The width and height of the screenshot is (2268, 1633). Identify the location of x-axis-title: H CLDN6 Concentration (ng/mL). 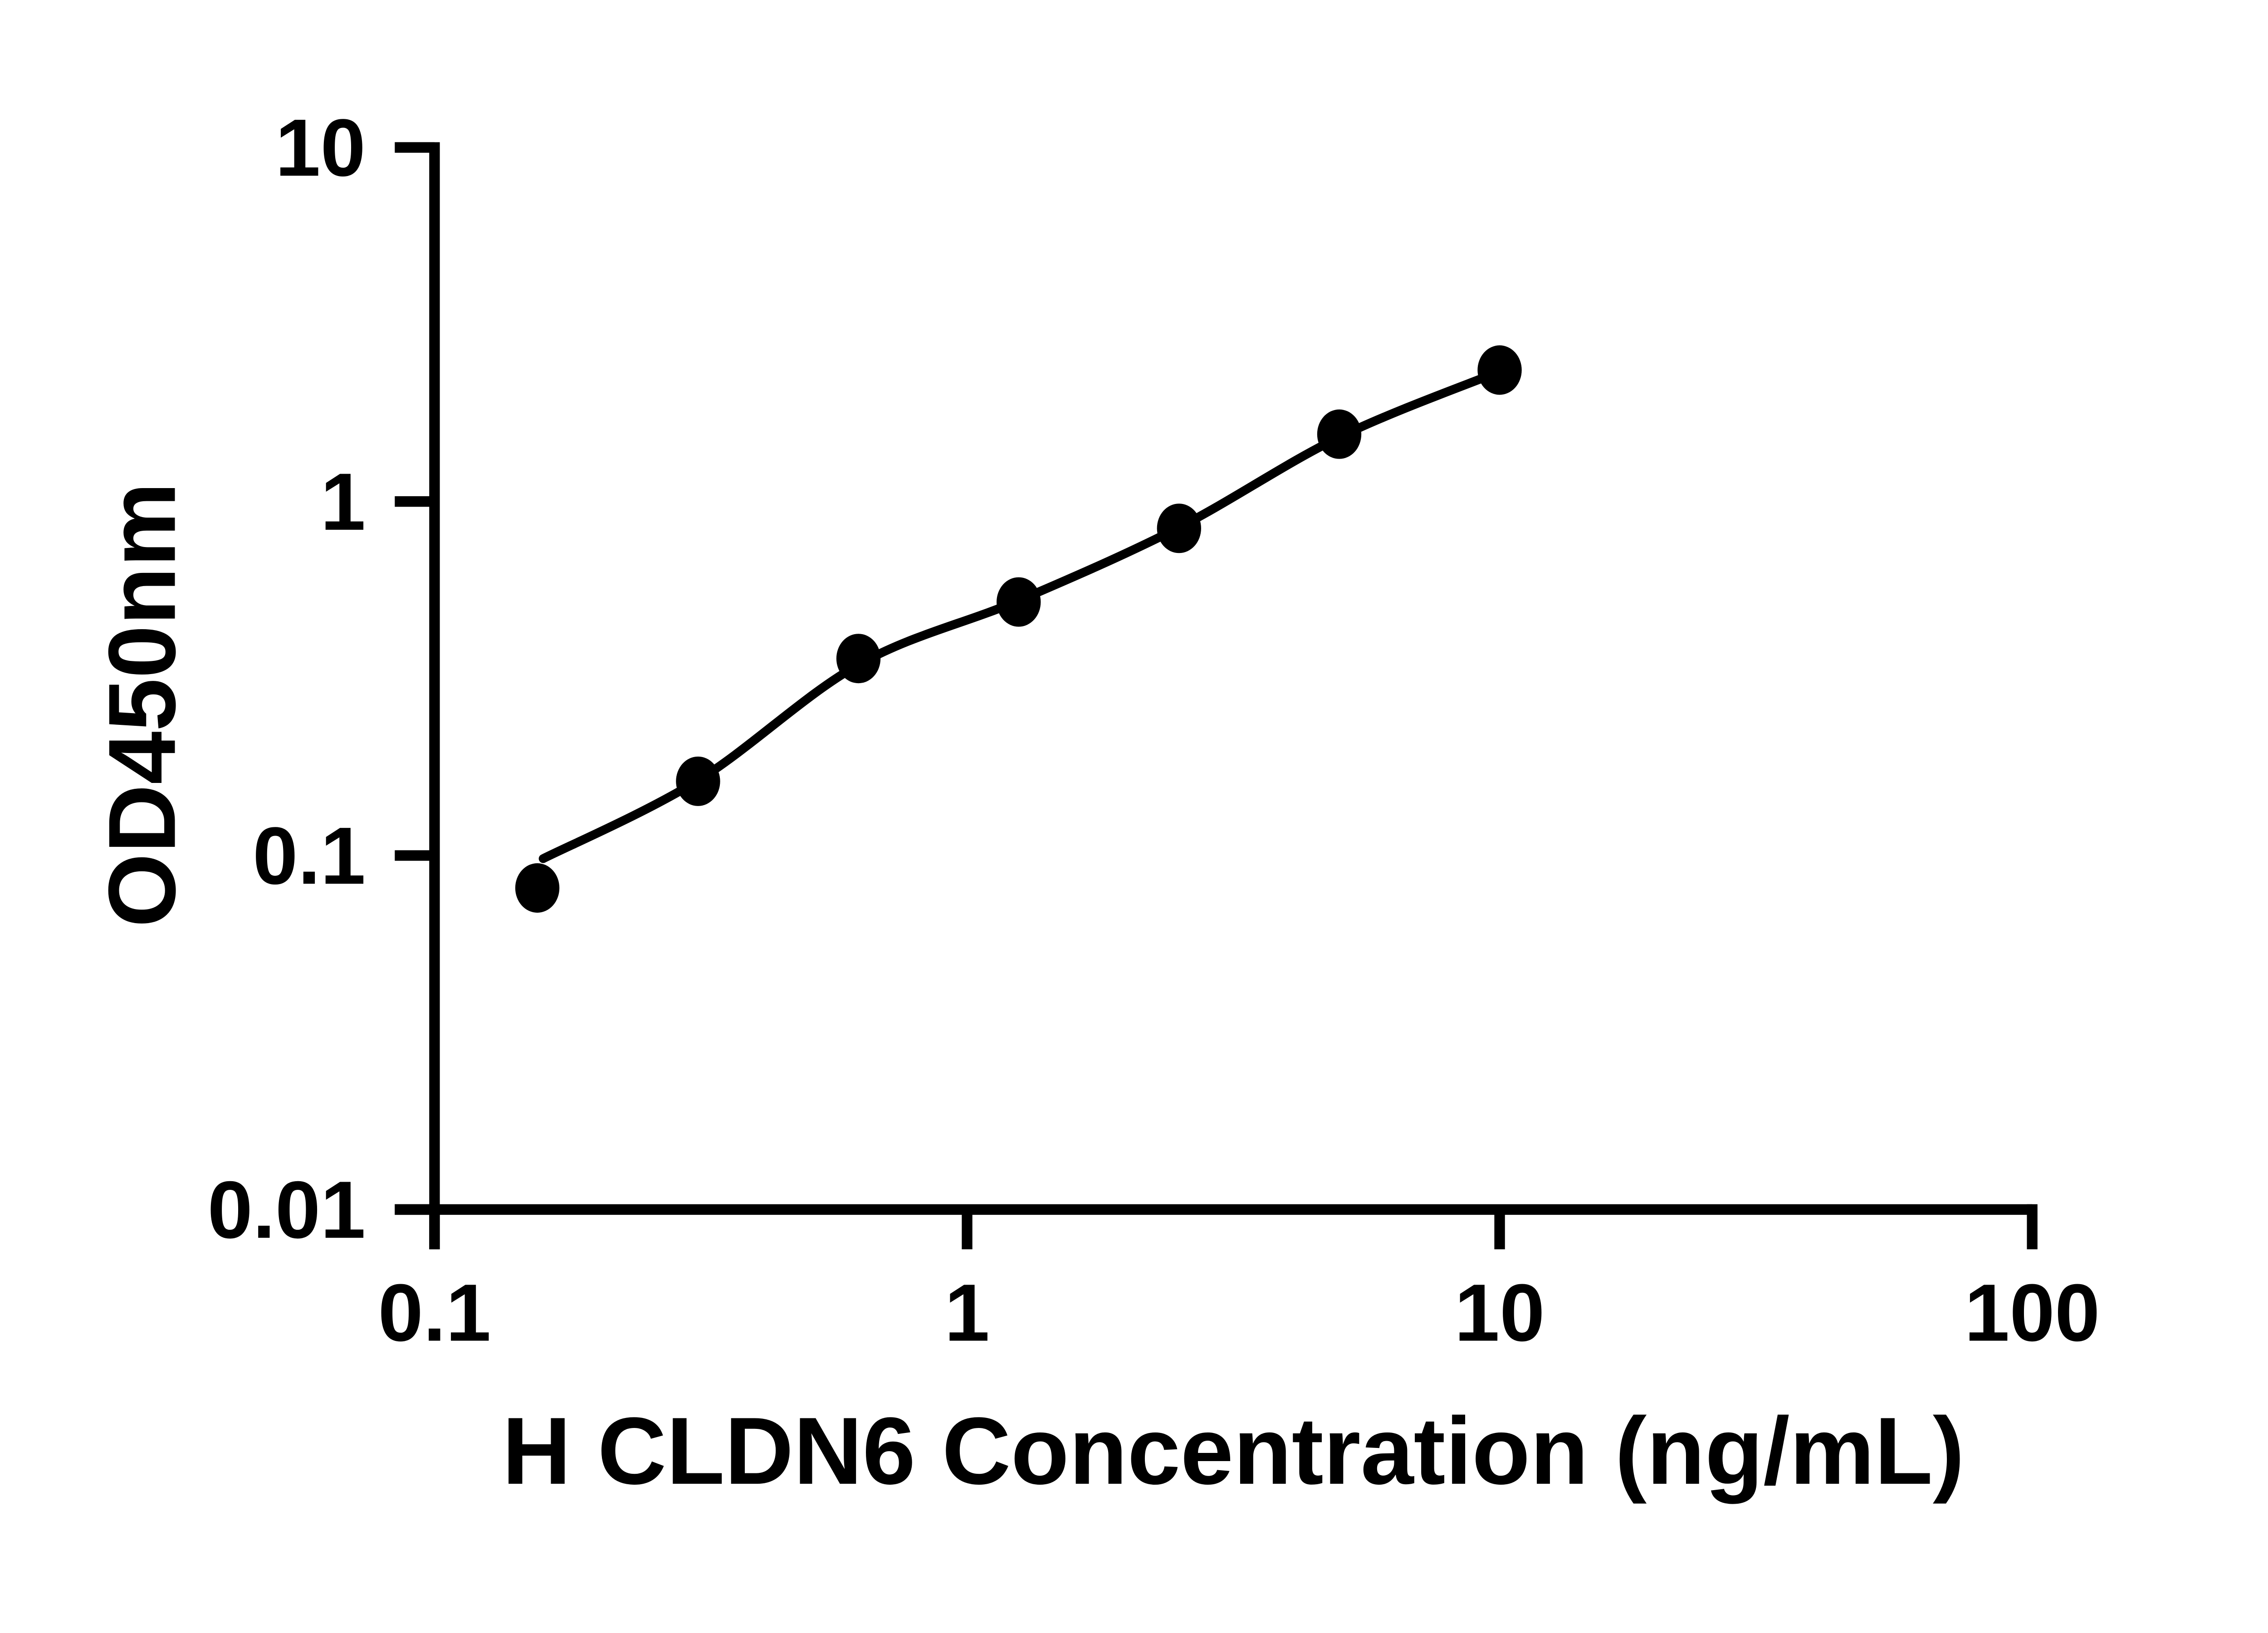
(1233, 1451).